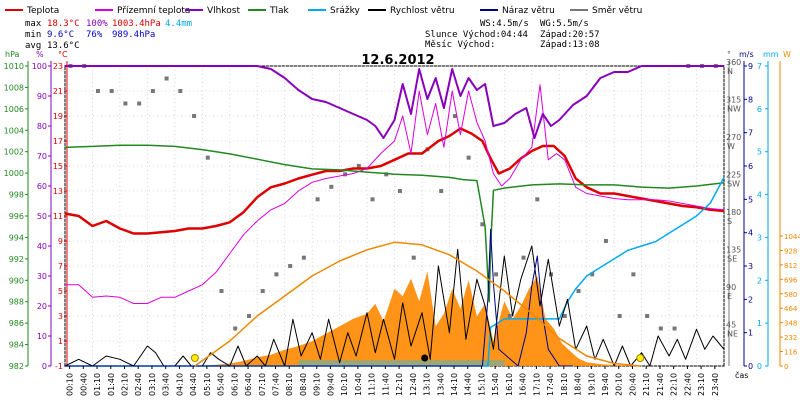 This screenshot has height=400, width=800. Describe the element at coordinates (759, 366) in the screenshot. I see `axis-tick-label: 0` at that location.